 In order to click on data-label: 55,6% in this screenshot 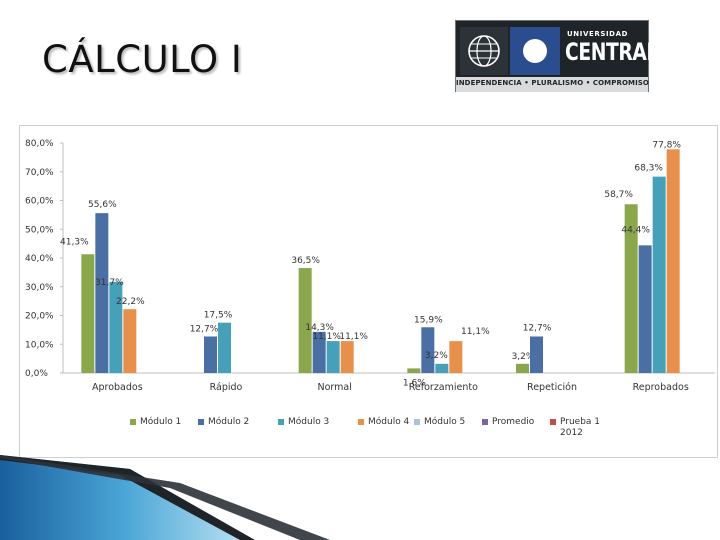, I will do `click(102, 205)`.